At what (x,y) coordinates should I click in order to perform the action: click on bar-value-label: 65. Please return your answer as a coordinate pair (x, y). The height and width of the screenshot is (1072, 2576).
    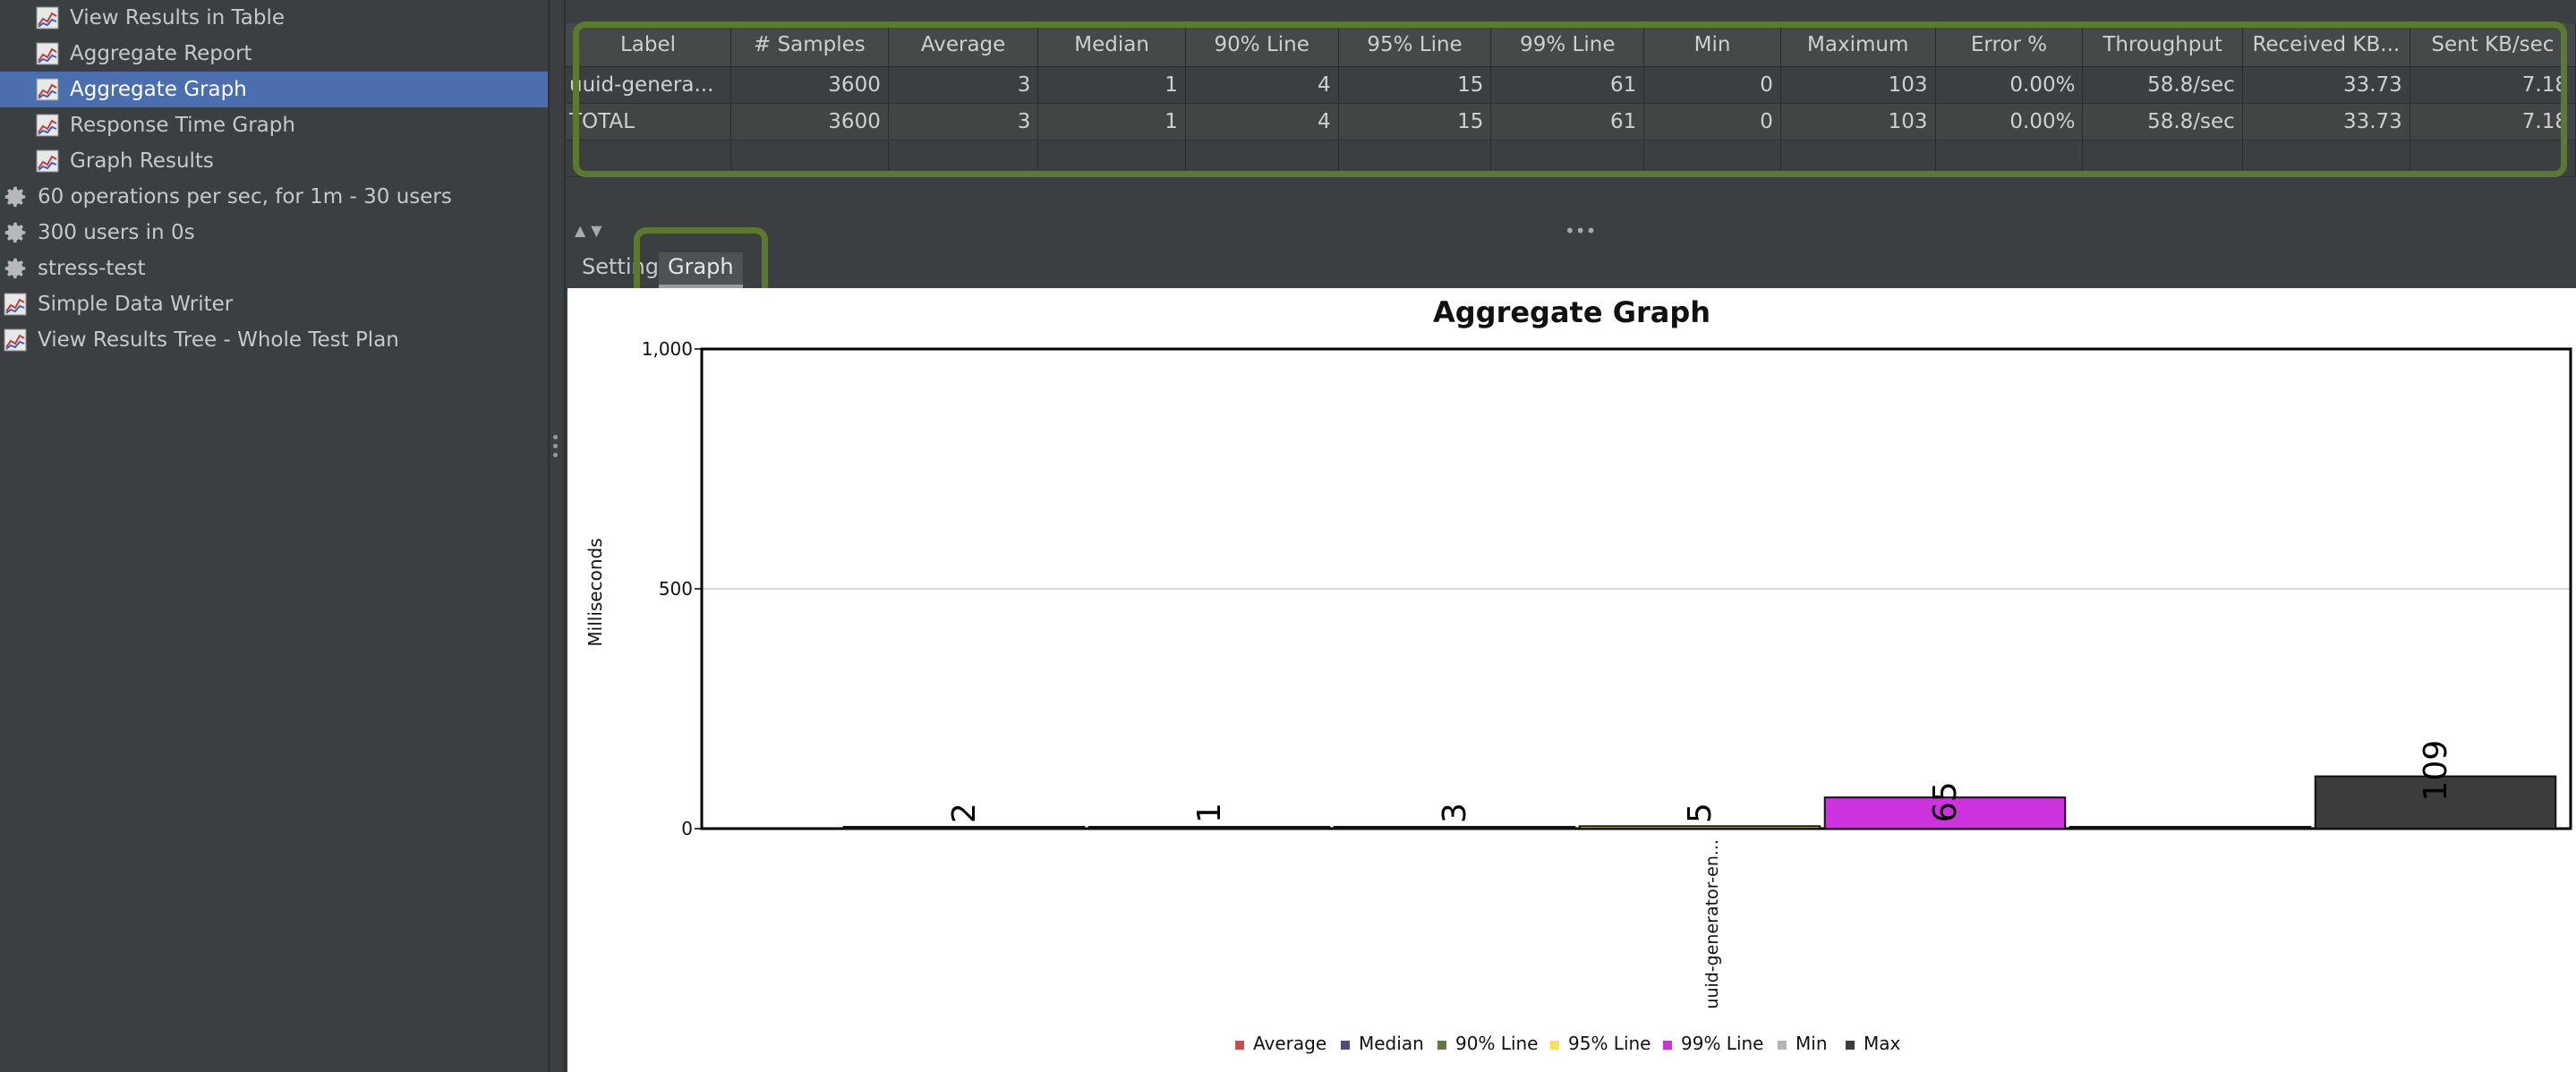
    Looking at the image, I should click on (1945, 802).